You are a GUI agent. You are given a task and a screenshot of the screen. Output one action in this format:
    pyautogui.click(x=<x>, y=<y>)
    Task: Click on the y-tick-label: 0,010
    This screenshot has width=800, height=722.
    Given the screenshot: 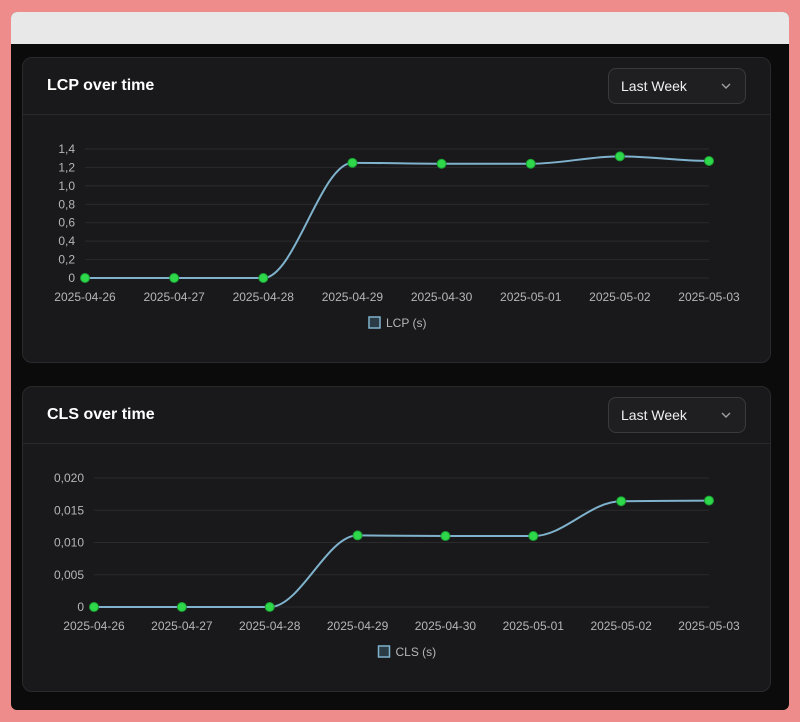 What is the action you would take?
    pyautogui.click(x=69, y=543)
    